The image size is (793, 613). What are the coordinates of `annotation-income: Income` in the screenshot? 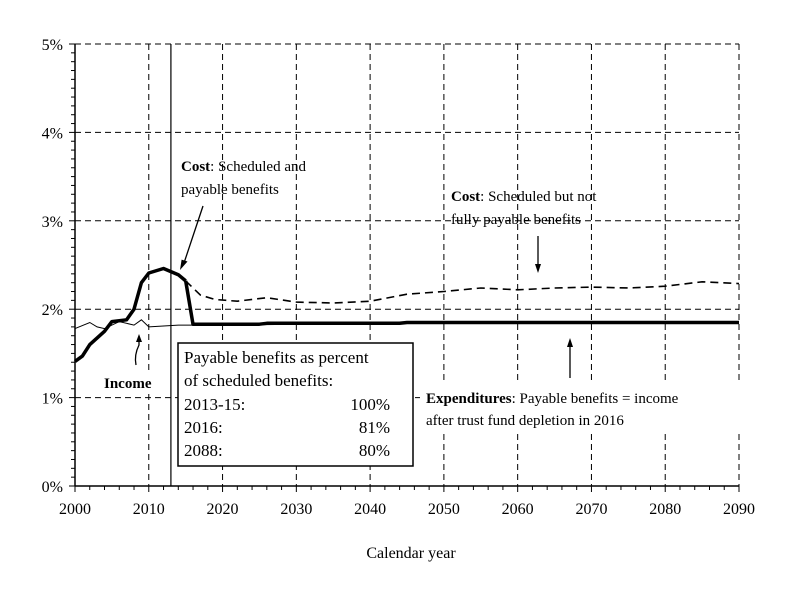 It's located at (128, 384).